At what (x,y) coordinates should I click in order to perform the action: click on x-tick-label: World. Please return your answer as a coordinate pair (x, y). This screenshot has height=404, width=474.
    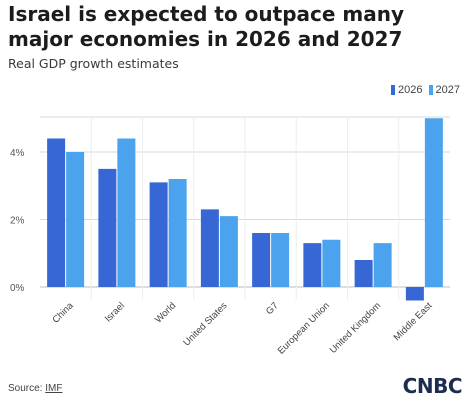
    Looking at the image, I should click on (165, 312).